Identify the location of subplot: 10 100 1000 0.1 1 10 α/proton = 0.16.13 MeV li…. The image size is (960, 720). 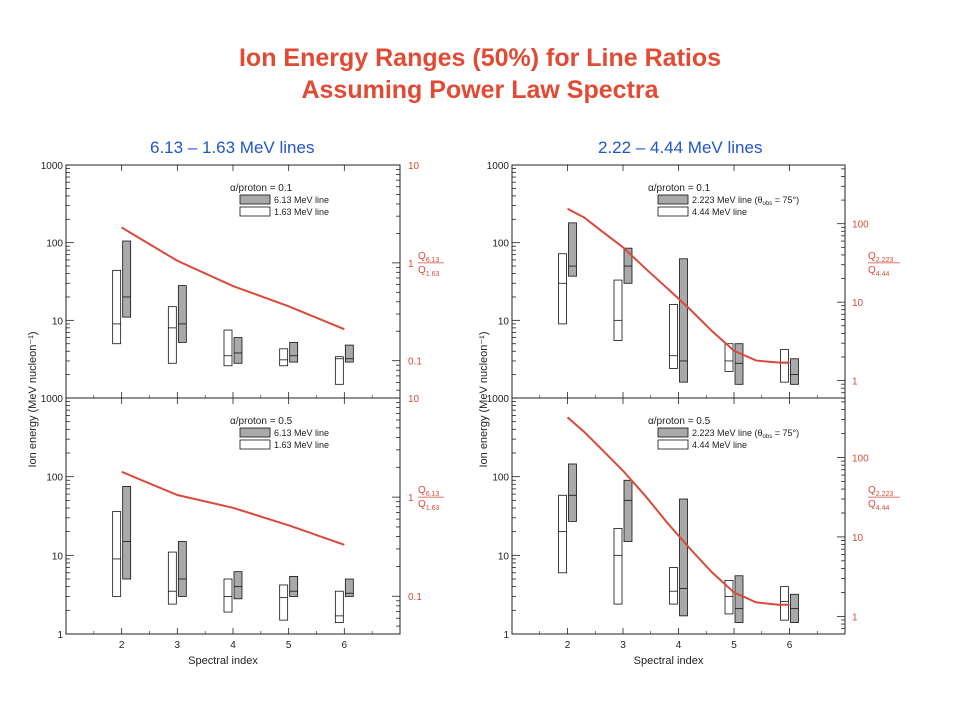
(242, 280).